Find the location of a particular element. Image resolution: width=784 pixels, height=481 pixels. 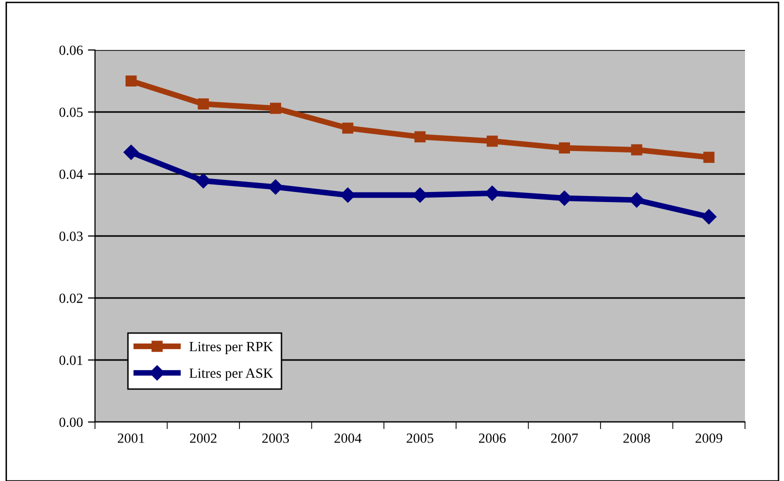

x-tick-label: 2009 is located at coordinates (709, 438).